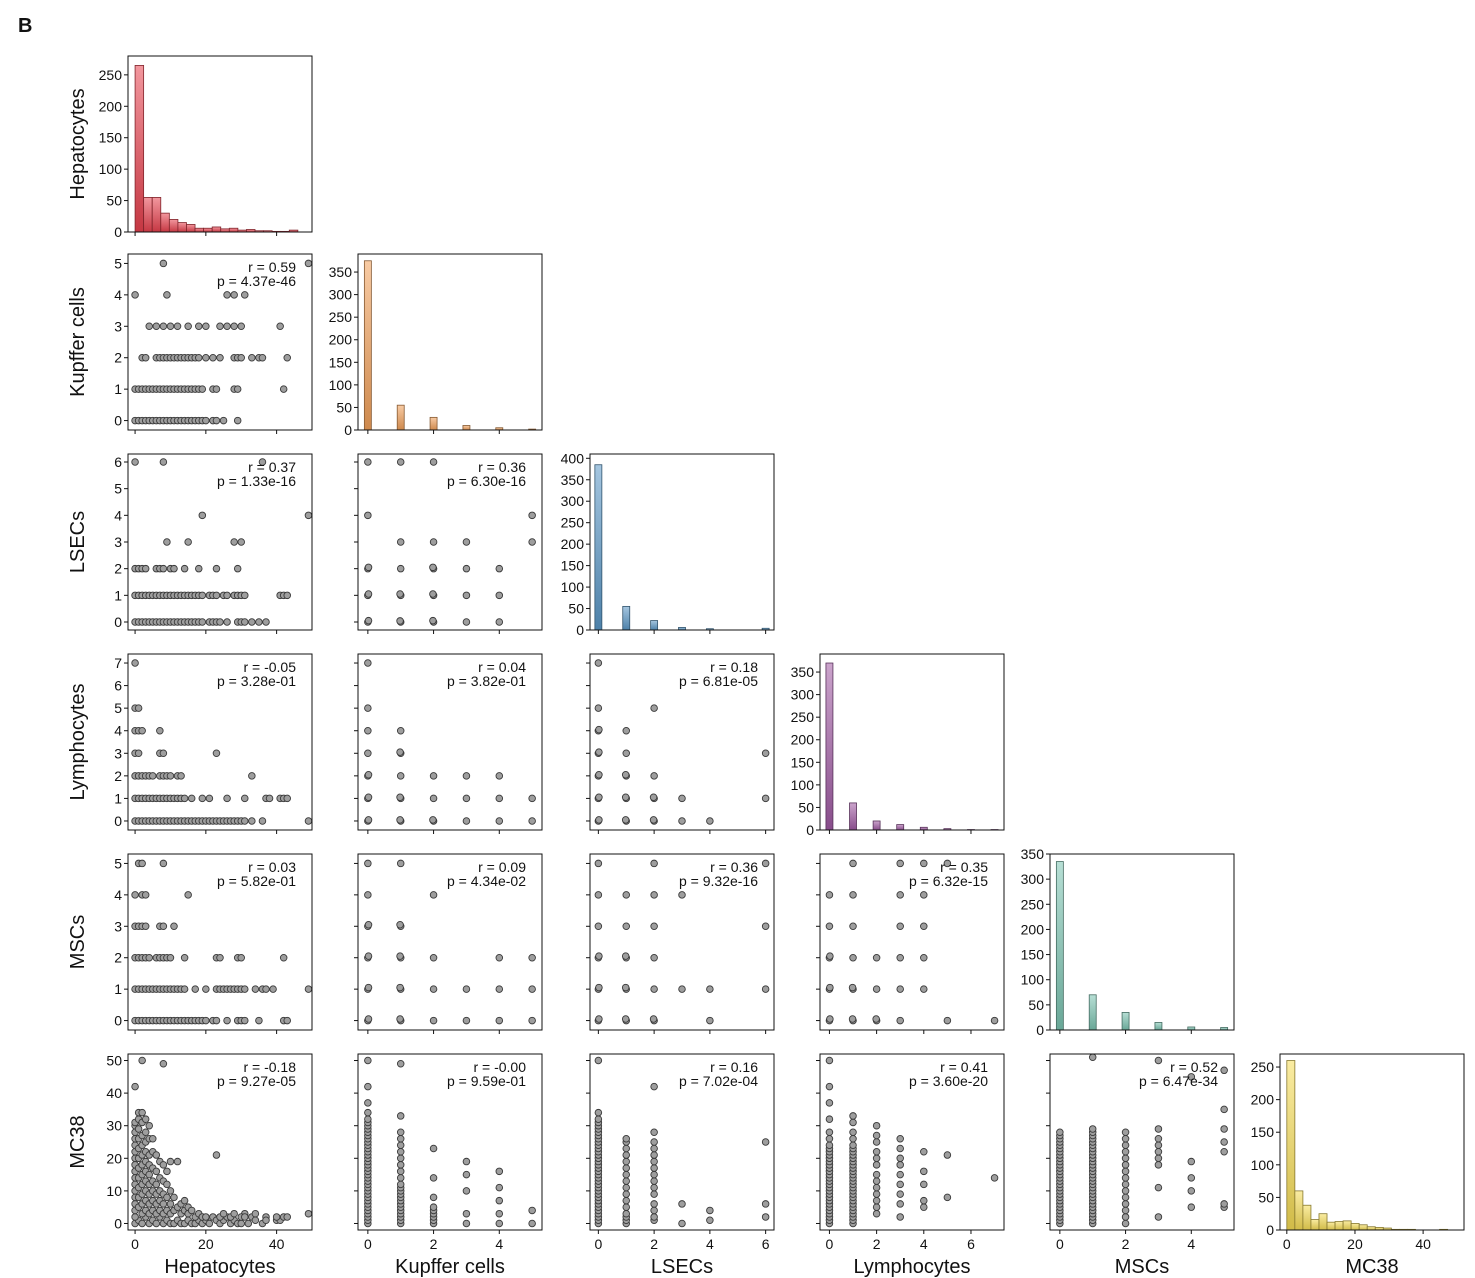  Describe the element at coordinates (118, 798) in the screenshot. I see `scatter-hepatocytes-vs-lymphocytes-ytick-label: 1` at that location.